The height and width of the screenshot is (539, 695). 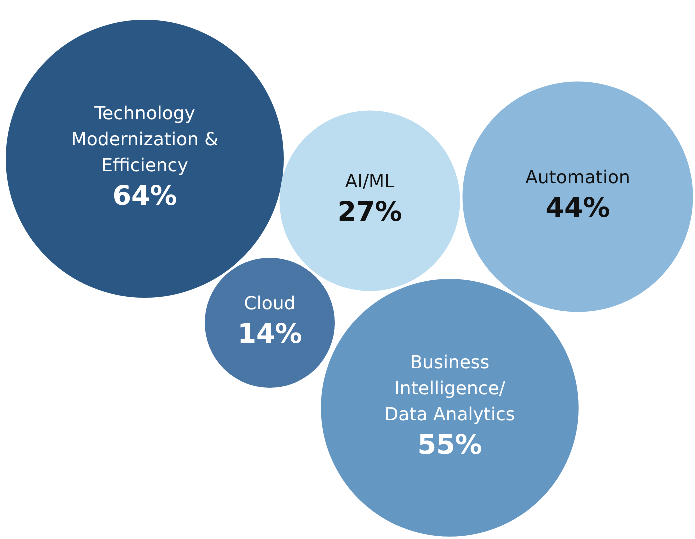 I want to click on data-label: 14%, so click(x=270, y=334).